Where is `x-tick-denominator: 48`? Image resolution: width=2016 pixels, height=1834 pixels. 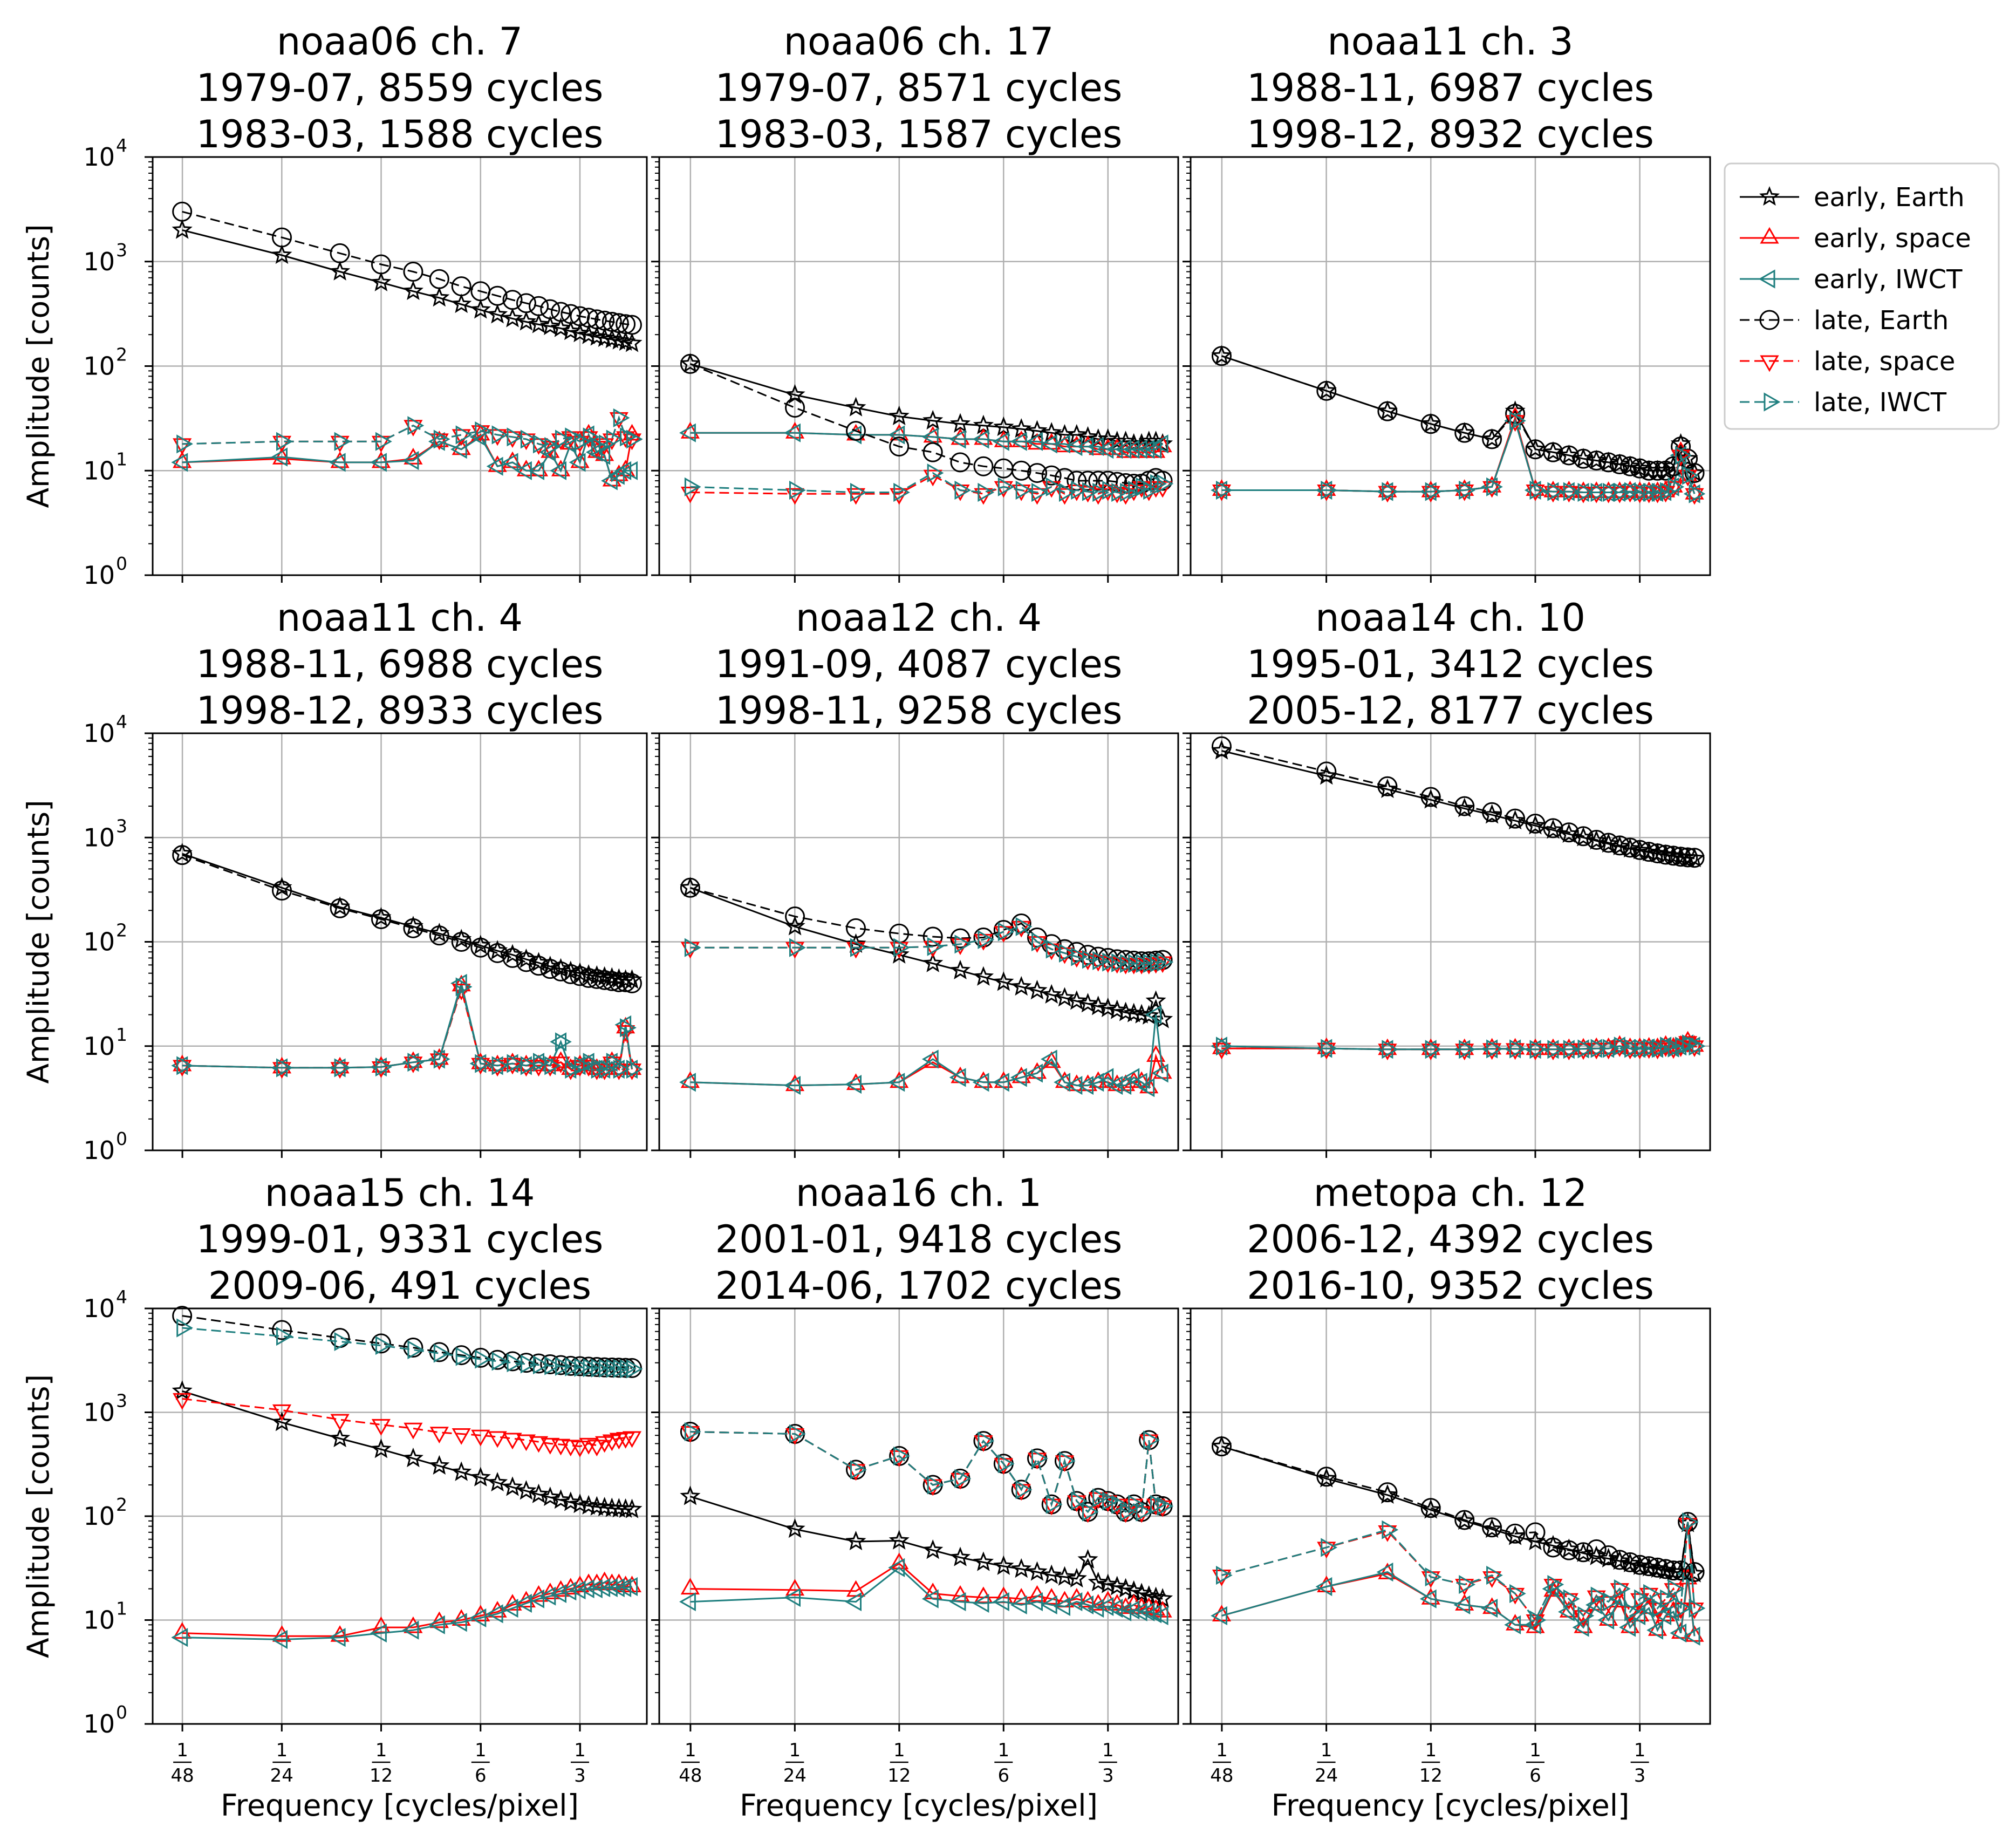 x-tick-denominator: 48 is located at coordinates (1221, 1776).